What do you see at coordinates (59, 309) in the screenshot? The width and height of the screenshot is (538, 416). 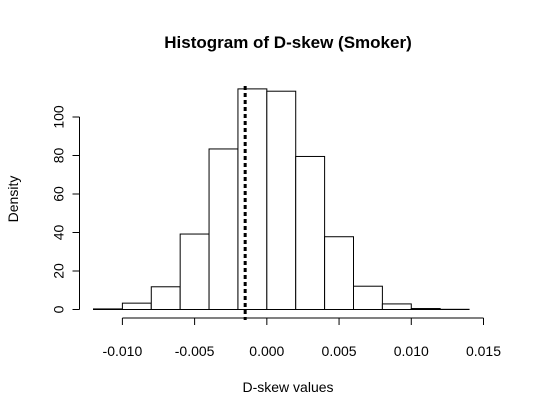 I see `y-tick-label: 0` at bounding box center [59, 309].